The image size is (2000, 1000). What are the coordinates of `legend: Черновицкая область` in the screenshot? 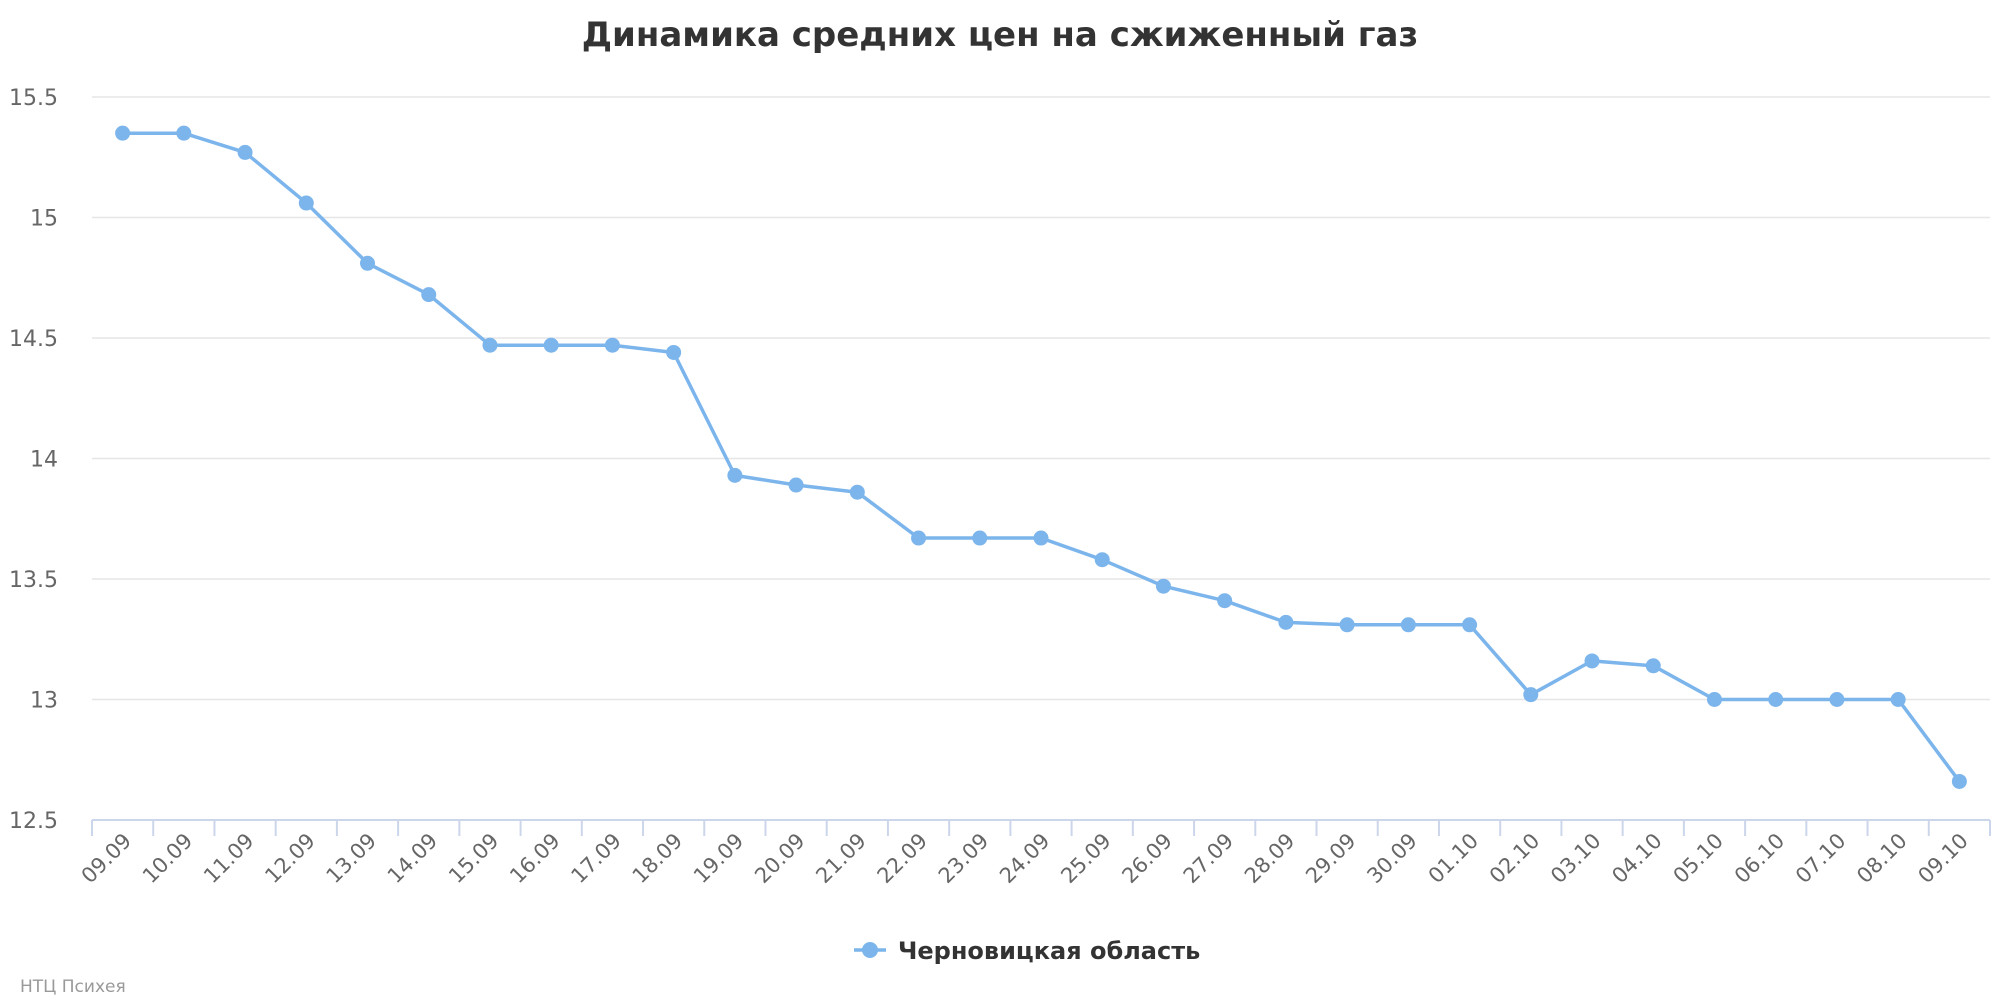 It's located at (1027, 951).